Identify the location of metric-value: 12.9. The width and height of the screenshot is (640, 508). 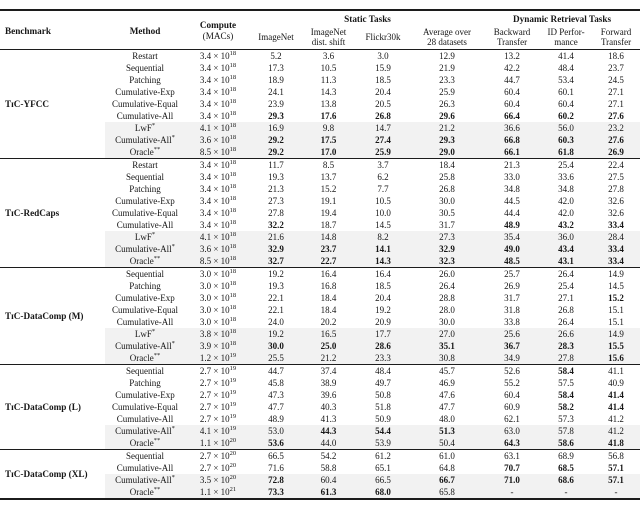
(447, 55).